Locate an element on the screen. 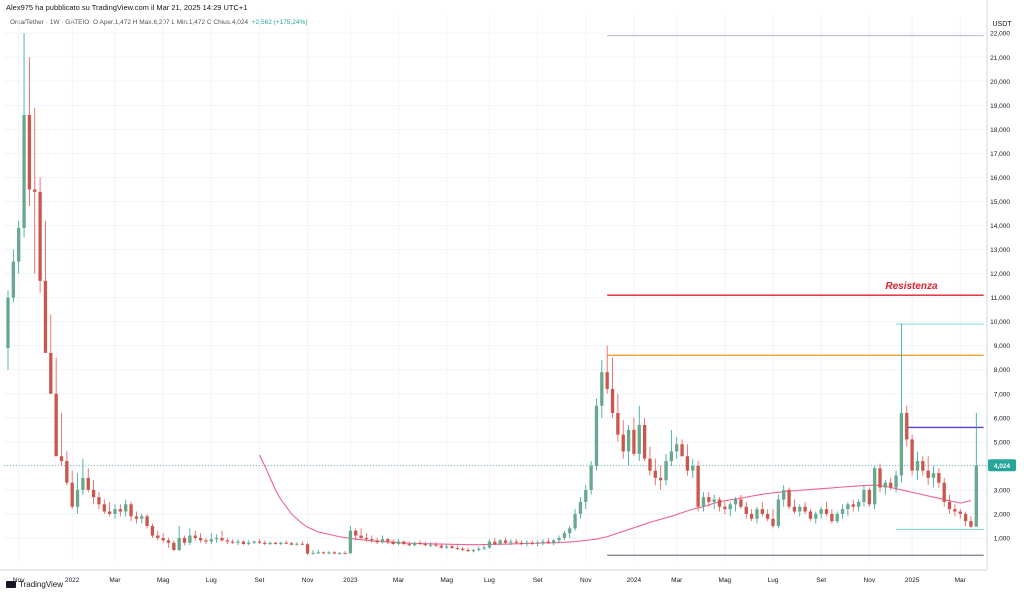  price-tick-label: 18,000 is located at coordinates (1000, 130).